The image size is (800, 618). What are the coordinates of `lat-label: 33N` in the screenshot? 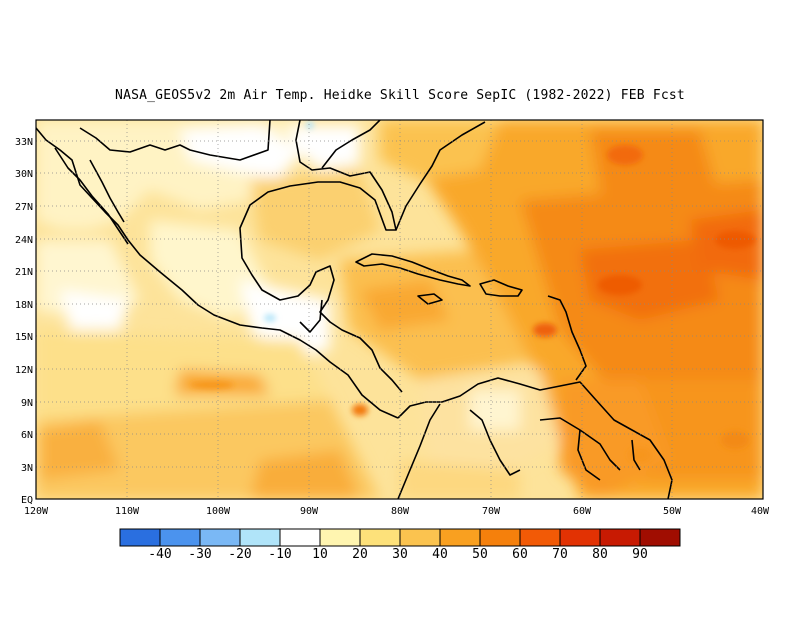 It's located at (24, 142).